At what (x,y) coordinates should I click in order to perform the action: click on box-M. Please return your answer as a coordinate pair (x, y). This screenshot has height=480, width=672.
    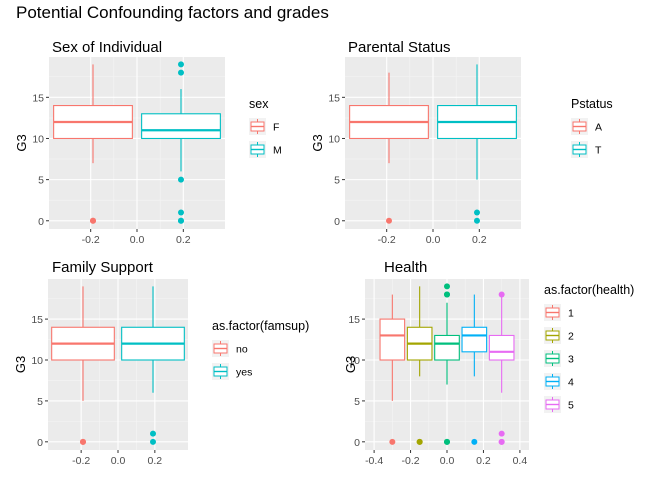
    Looking at the image, I should click on (181, 142).